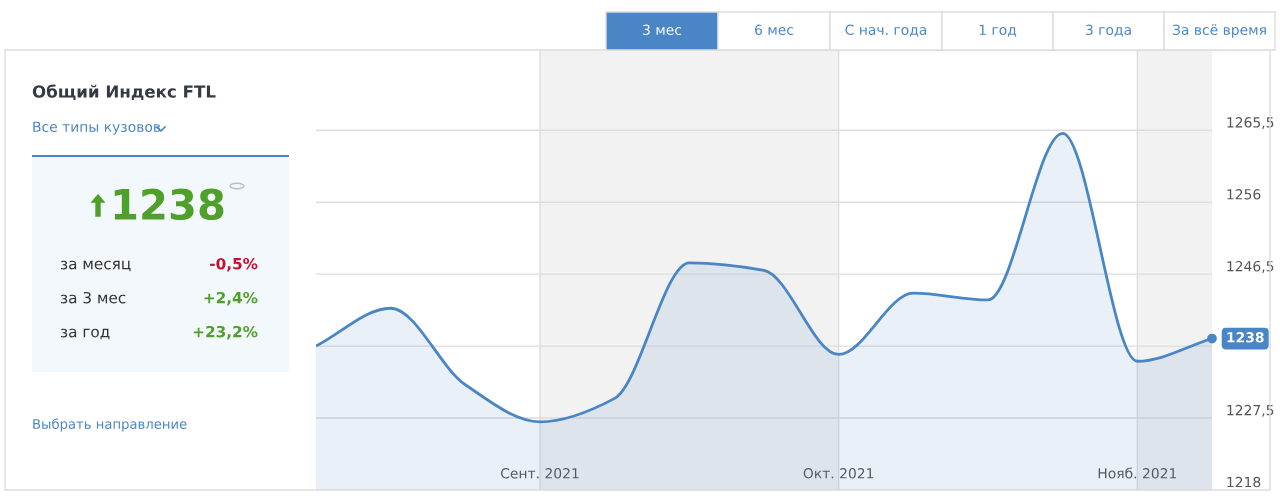 The height and width of the screenshot is (500, 1280). I want to click on text: 6 мес, so click(774, 30).